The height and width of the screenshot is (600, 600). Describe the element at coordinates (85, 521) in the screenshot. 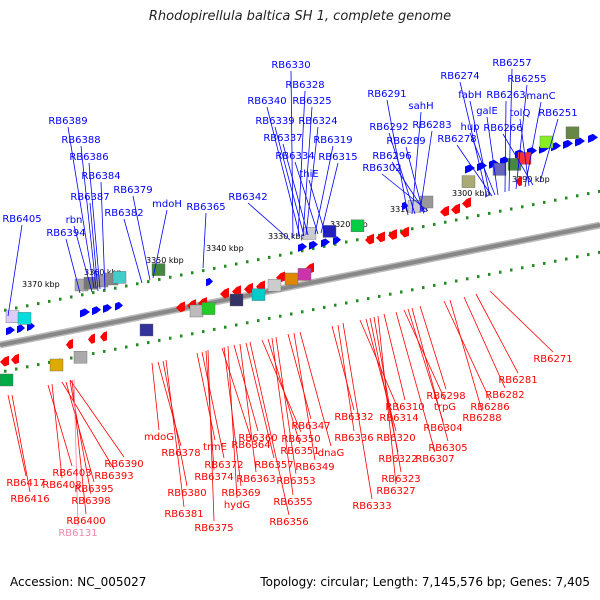

I see `gene-label: RB6400` at that location.